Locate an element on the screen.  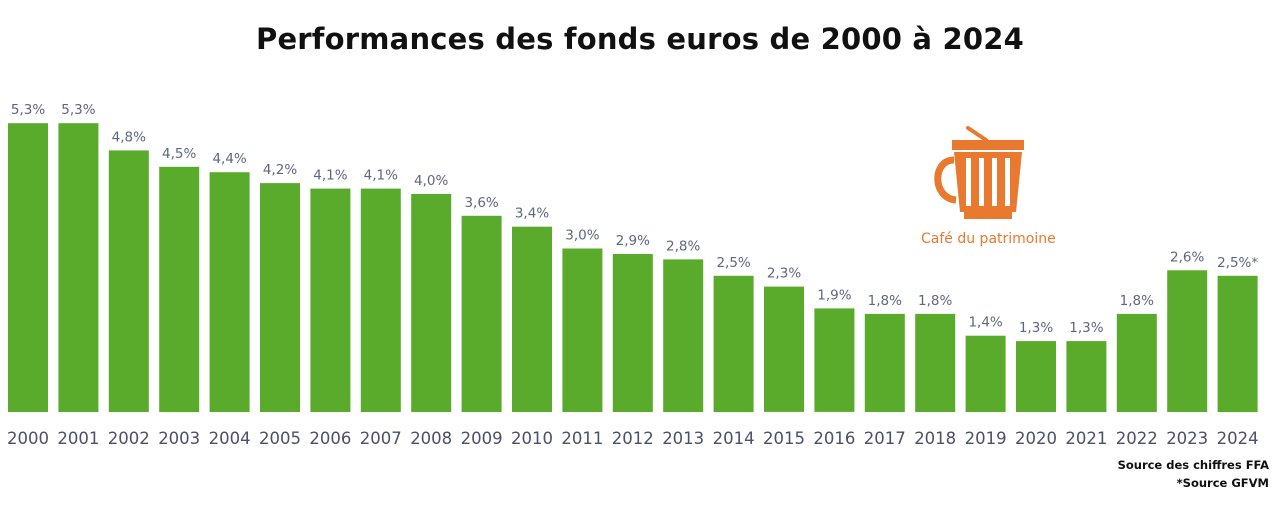
bar-2003 is located at coordinates (179, 289).